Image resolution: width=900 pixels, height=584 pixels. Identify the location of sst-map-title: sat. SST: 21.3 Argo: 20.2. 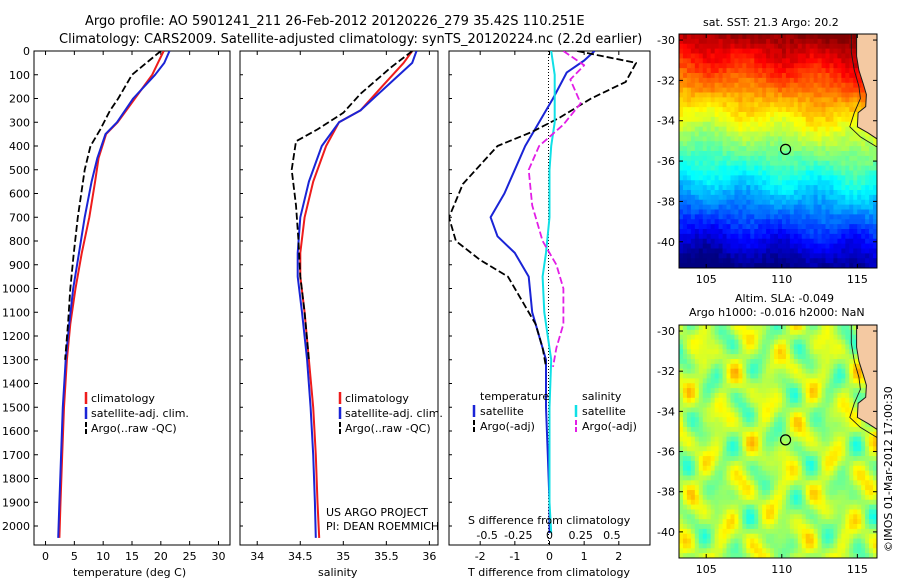
(771, 22).